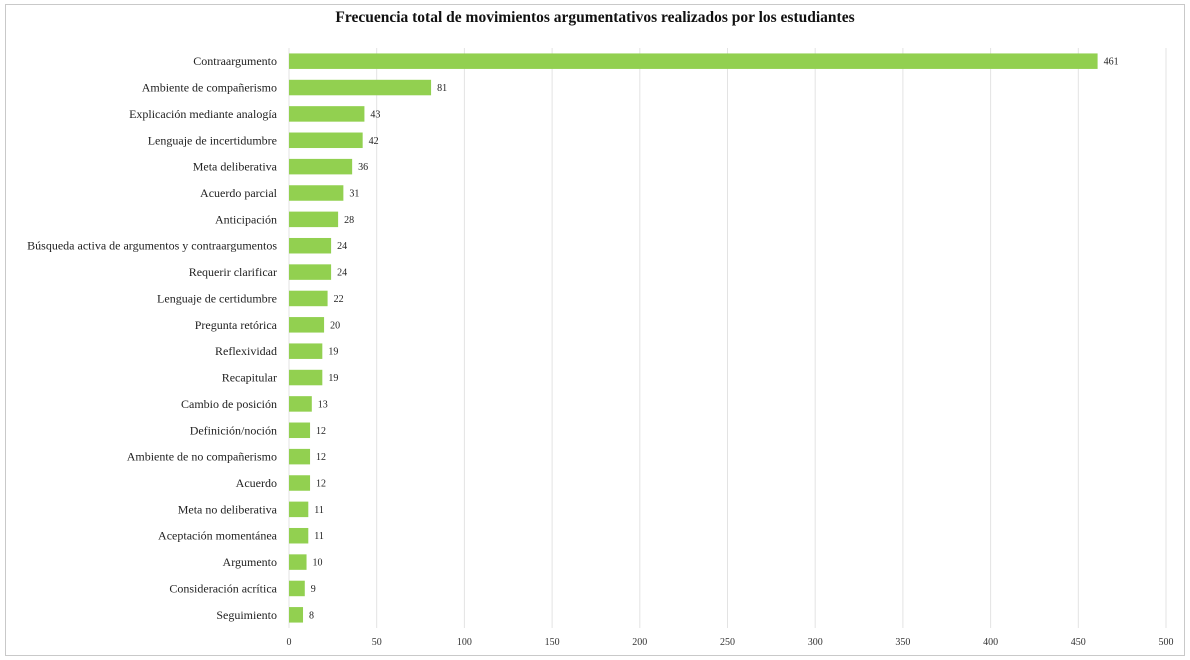 This screenshot has width=1190, height=660. Describe the element at coordinates (374, 141) in the screenshot. I see `data-label: 42` at that location.